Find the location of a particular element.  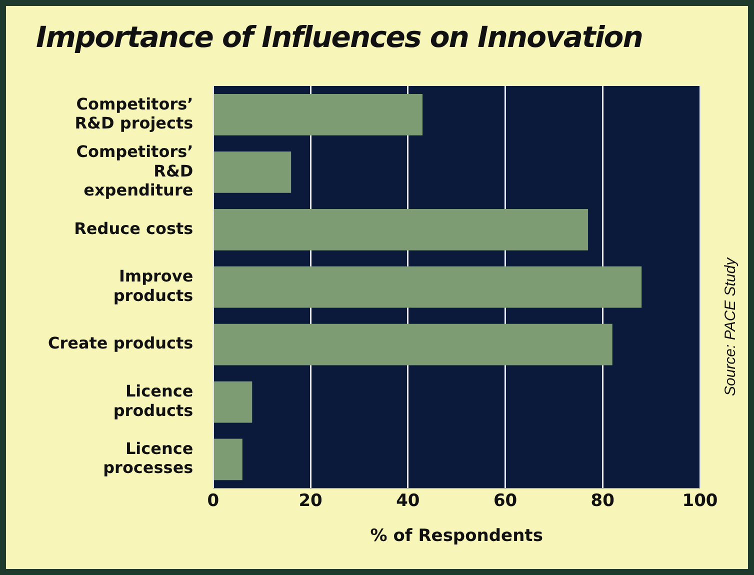

y-tick-label: Licence processes is located at coordinates (148, 458).